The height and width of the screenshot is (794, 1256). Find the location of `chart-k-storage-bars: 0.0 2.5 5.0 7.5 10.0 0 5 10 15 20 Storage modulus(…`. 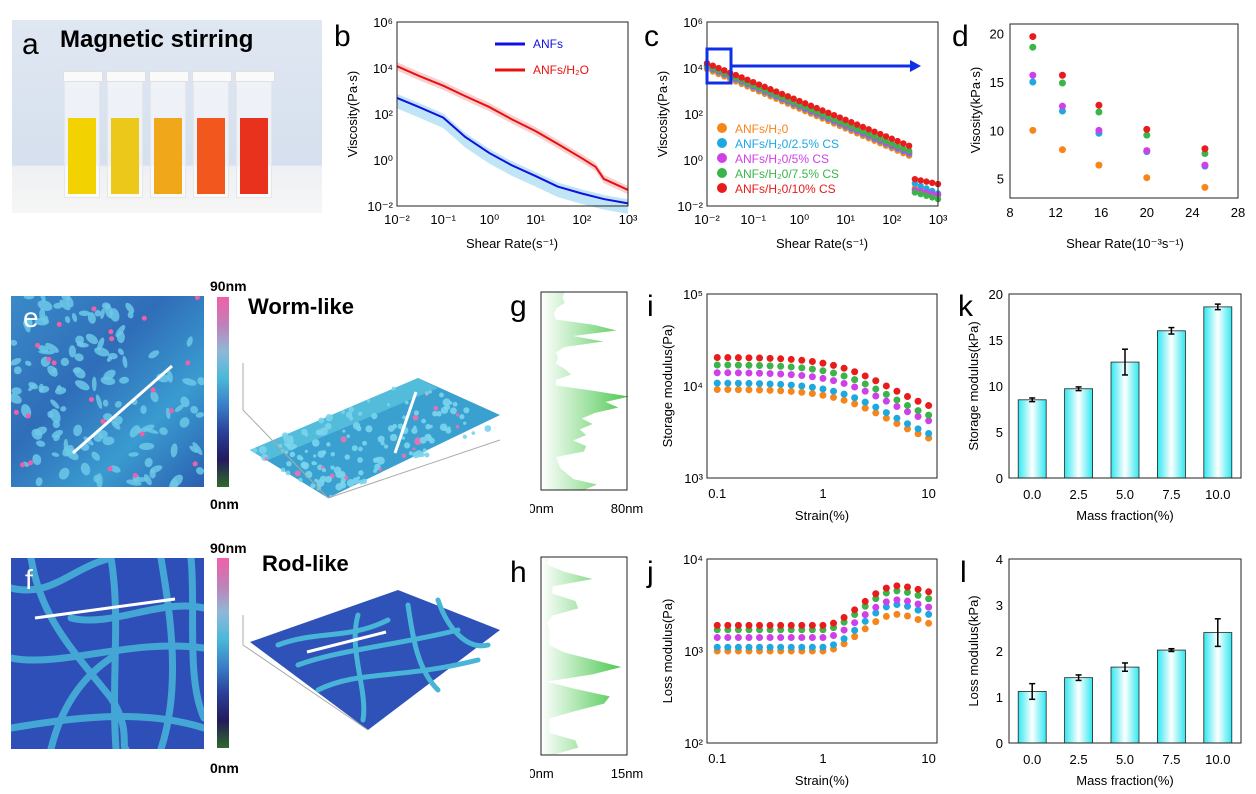

chart-k-storage-bars: 0.0 2.5 5.0 7.5 10.0 0 5 10 15 20 Storage modulus(… is located at coordinates (1104, 405).